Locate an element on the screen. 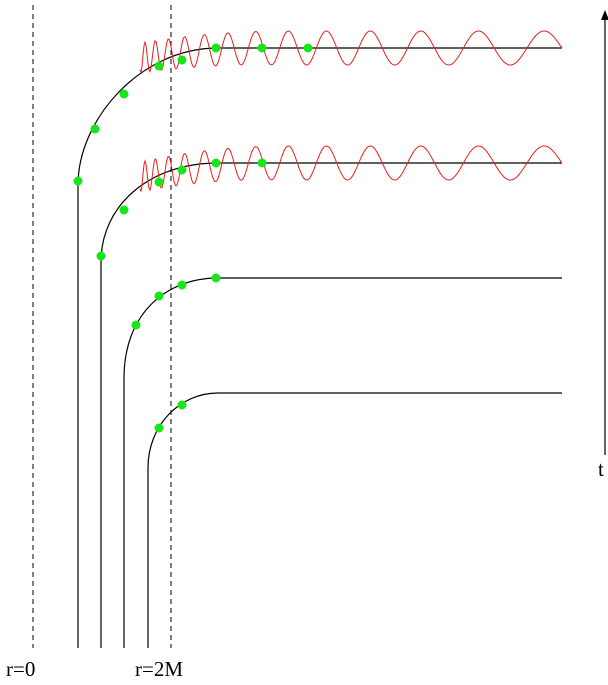 This screenshot has height=685, width=608. time-axis-label: t is located at coordinates (601, 469).